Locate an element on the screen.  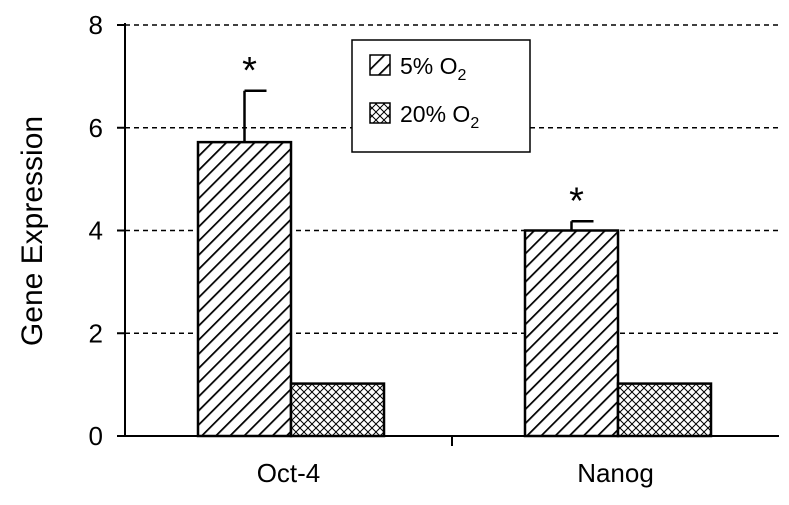
y-tick-label: 8 is located at coordinates (96, 25).